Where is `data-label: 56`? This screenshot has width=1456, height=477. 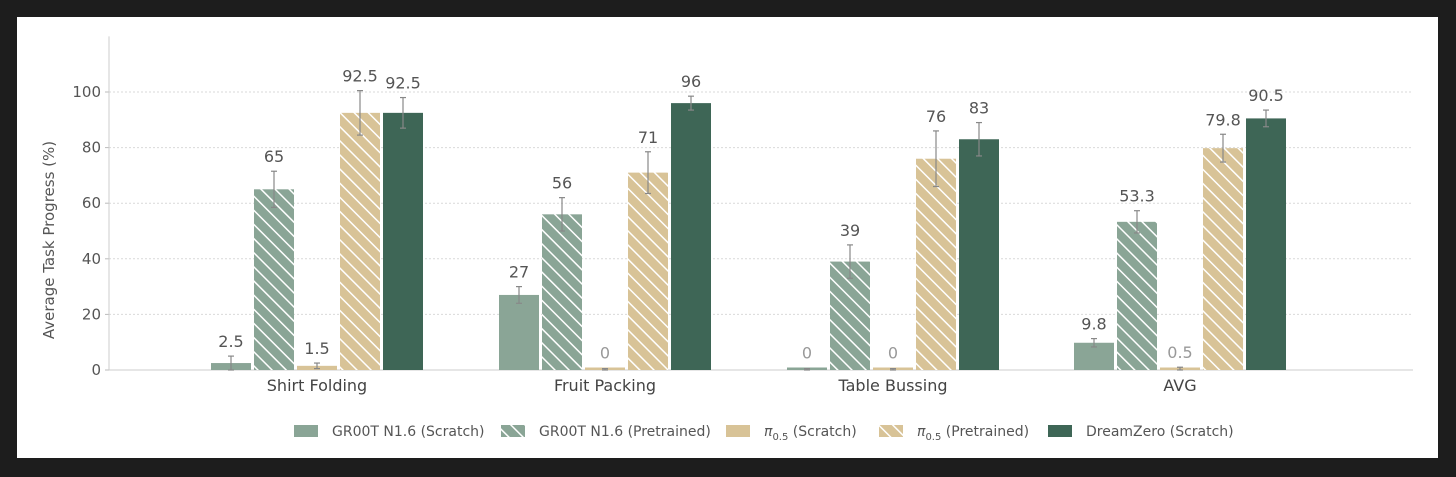 data-label: 56 is located at coordinates (562, 183).